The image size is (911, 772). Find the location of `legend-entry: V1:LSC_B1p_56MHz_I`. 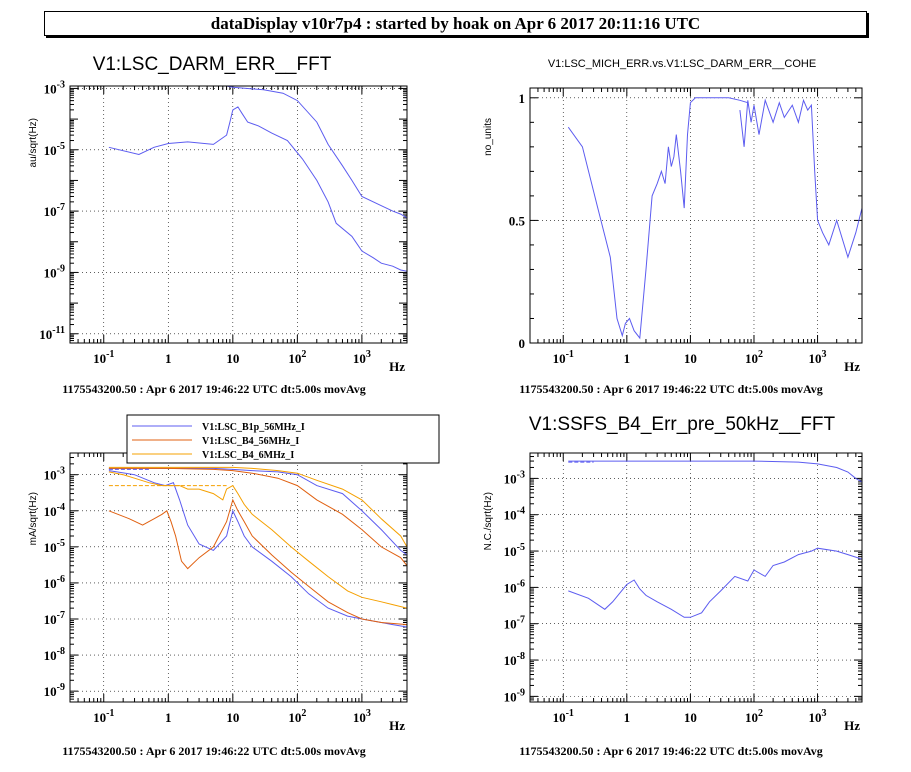

legend-entry: V1:LSC_B1p_56MHz_I is located at coordinates (253, 427).